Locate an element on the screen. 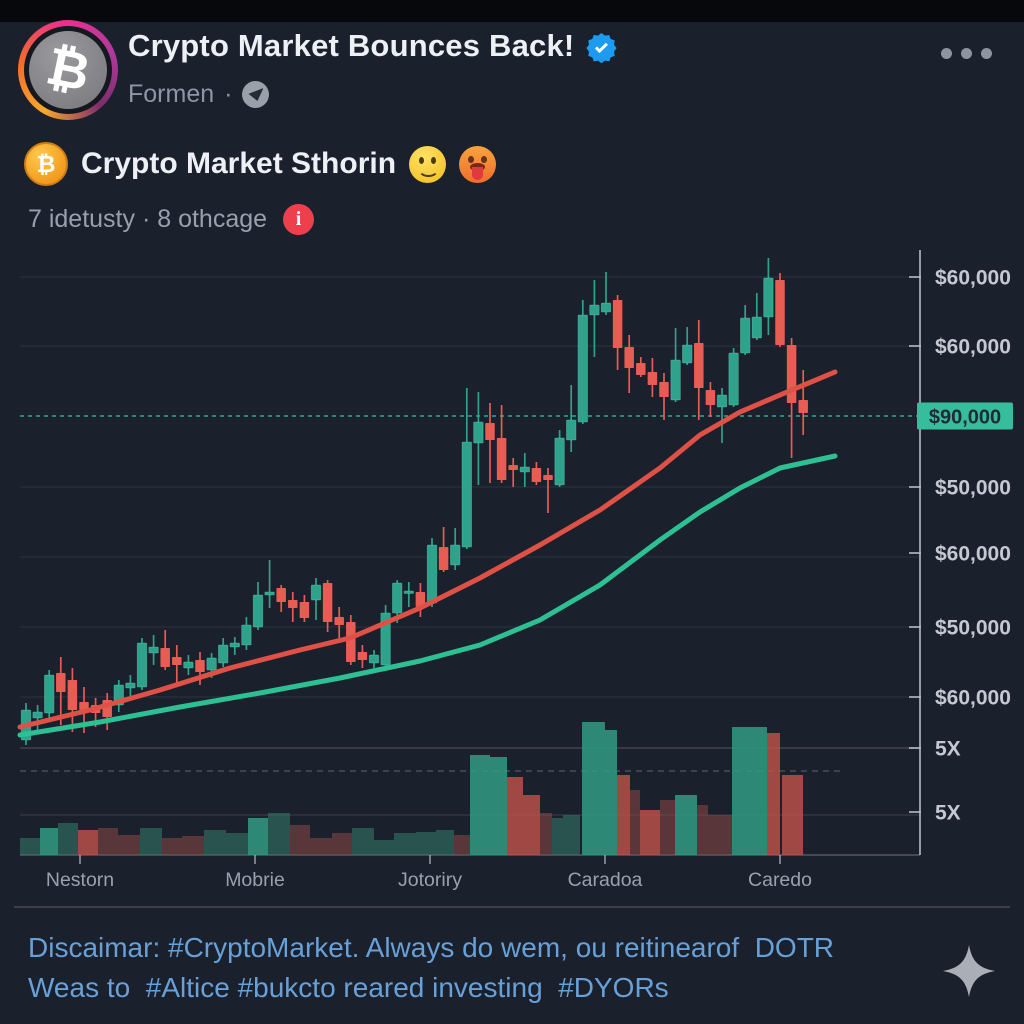 The height and width of the screenshot is (1024, 1024). svg-text: Caradoa is located at coordinates (605, 880).